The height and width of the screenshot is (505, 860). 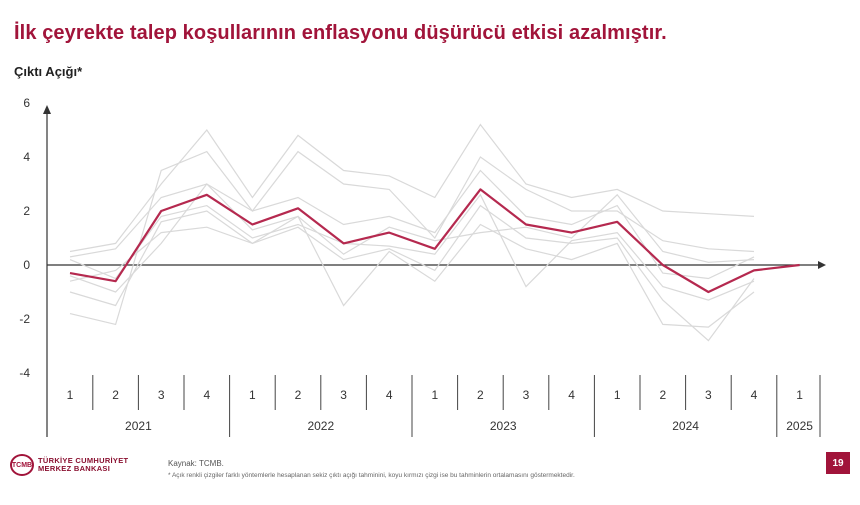 What do you see at coordinates (48, 71) in the screenshot?
I see `y-axis-label: Çıktı Açığı*` at bounding box center [48, 71].